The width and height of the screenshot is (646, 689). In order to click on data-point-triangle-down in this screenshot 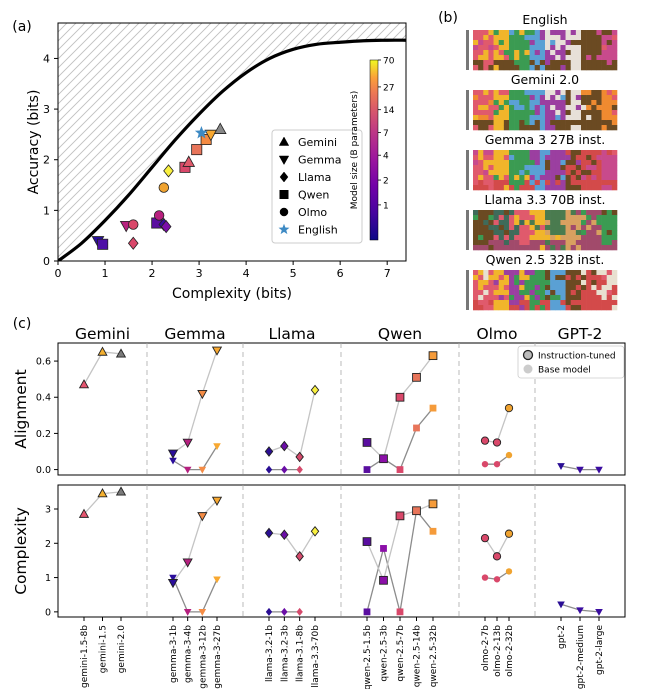, I will do `click(211, 135)`.